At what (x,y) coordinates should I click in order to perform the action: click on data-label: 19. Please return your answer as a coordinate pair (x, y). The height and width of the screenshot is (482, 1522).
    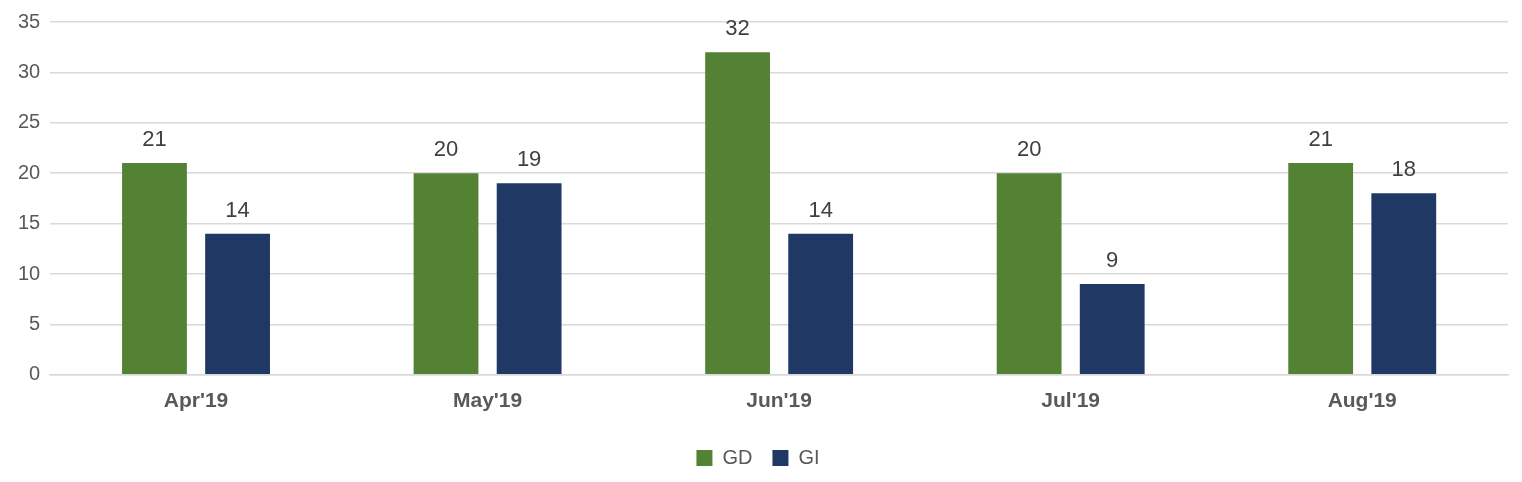
    Looking at the image, I should click on (529, 159).